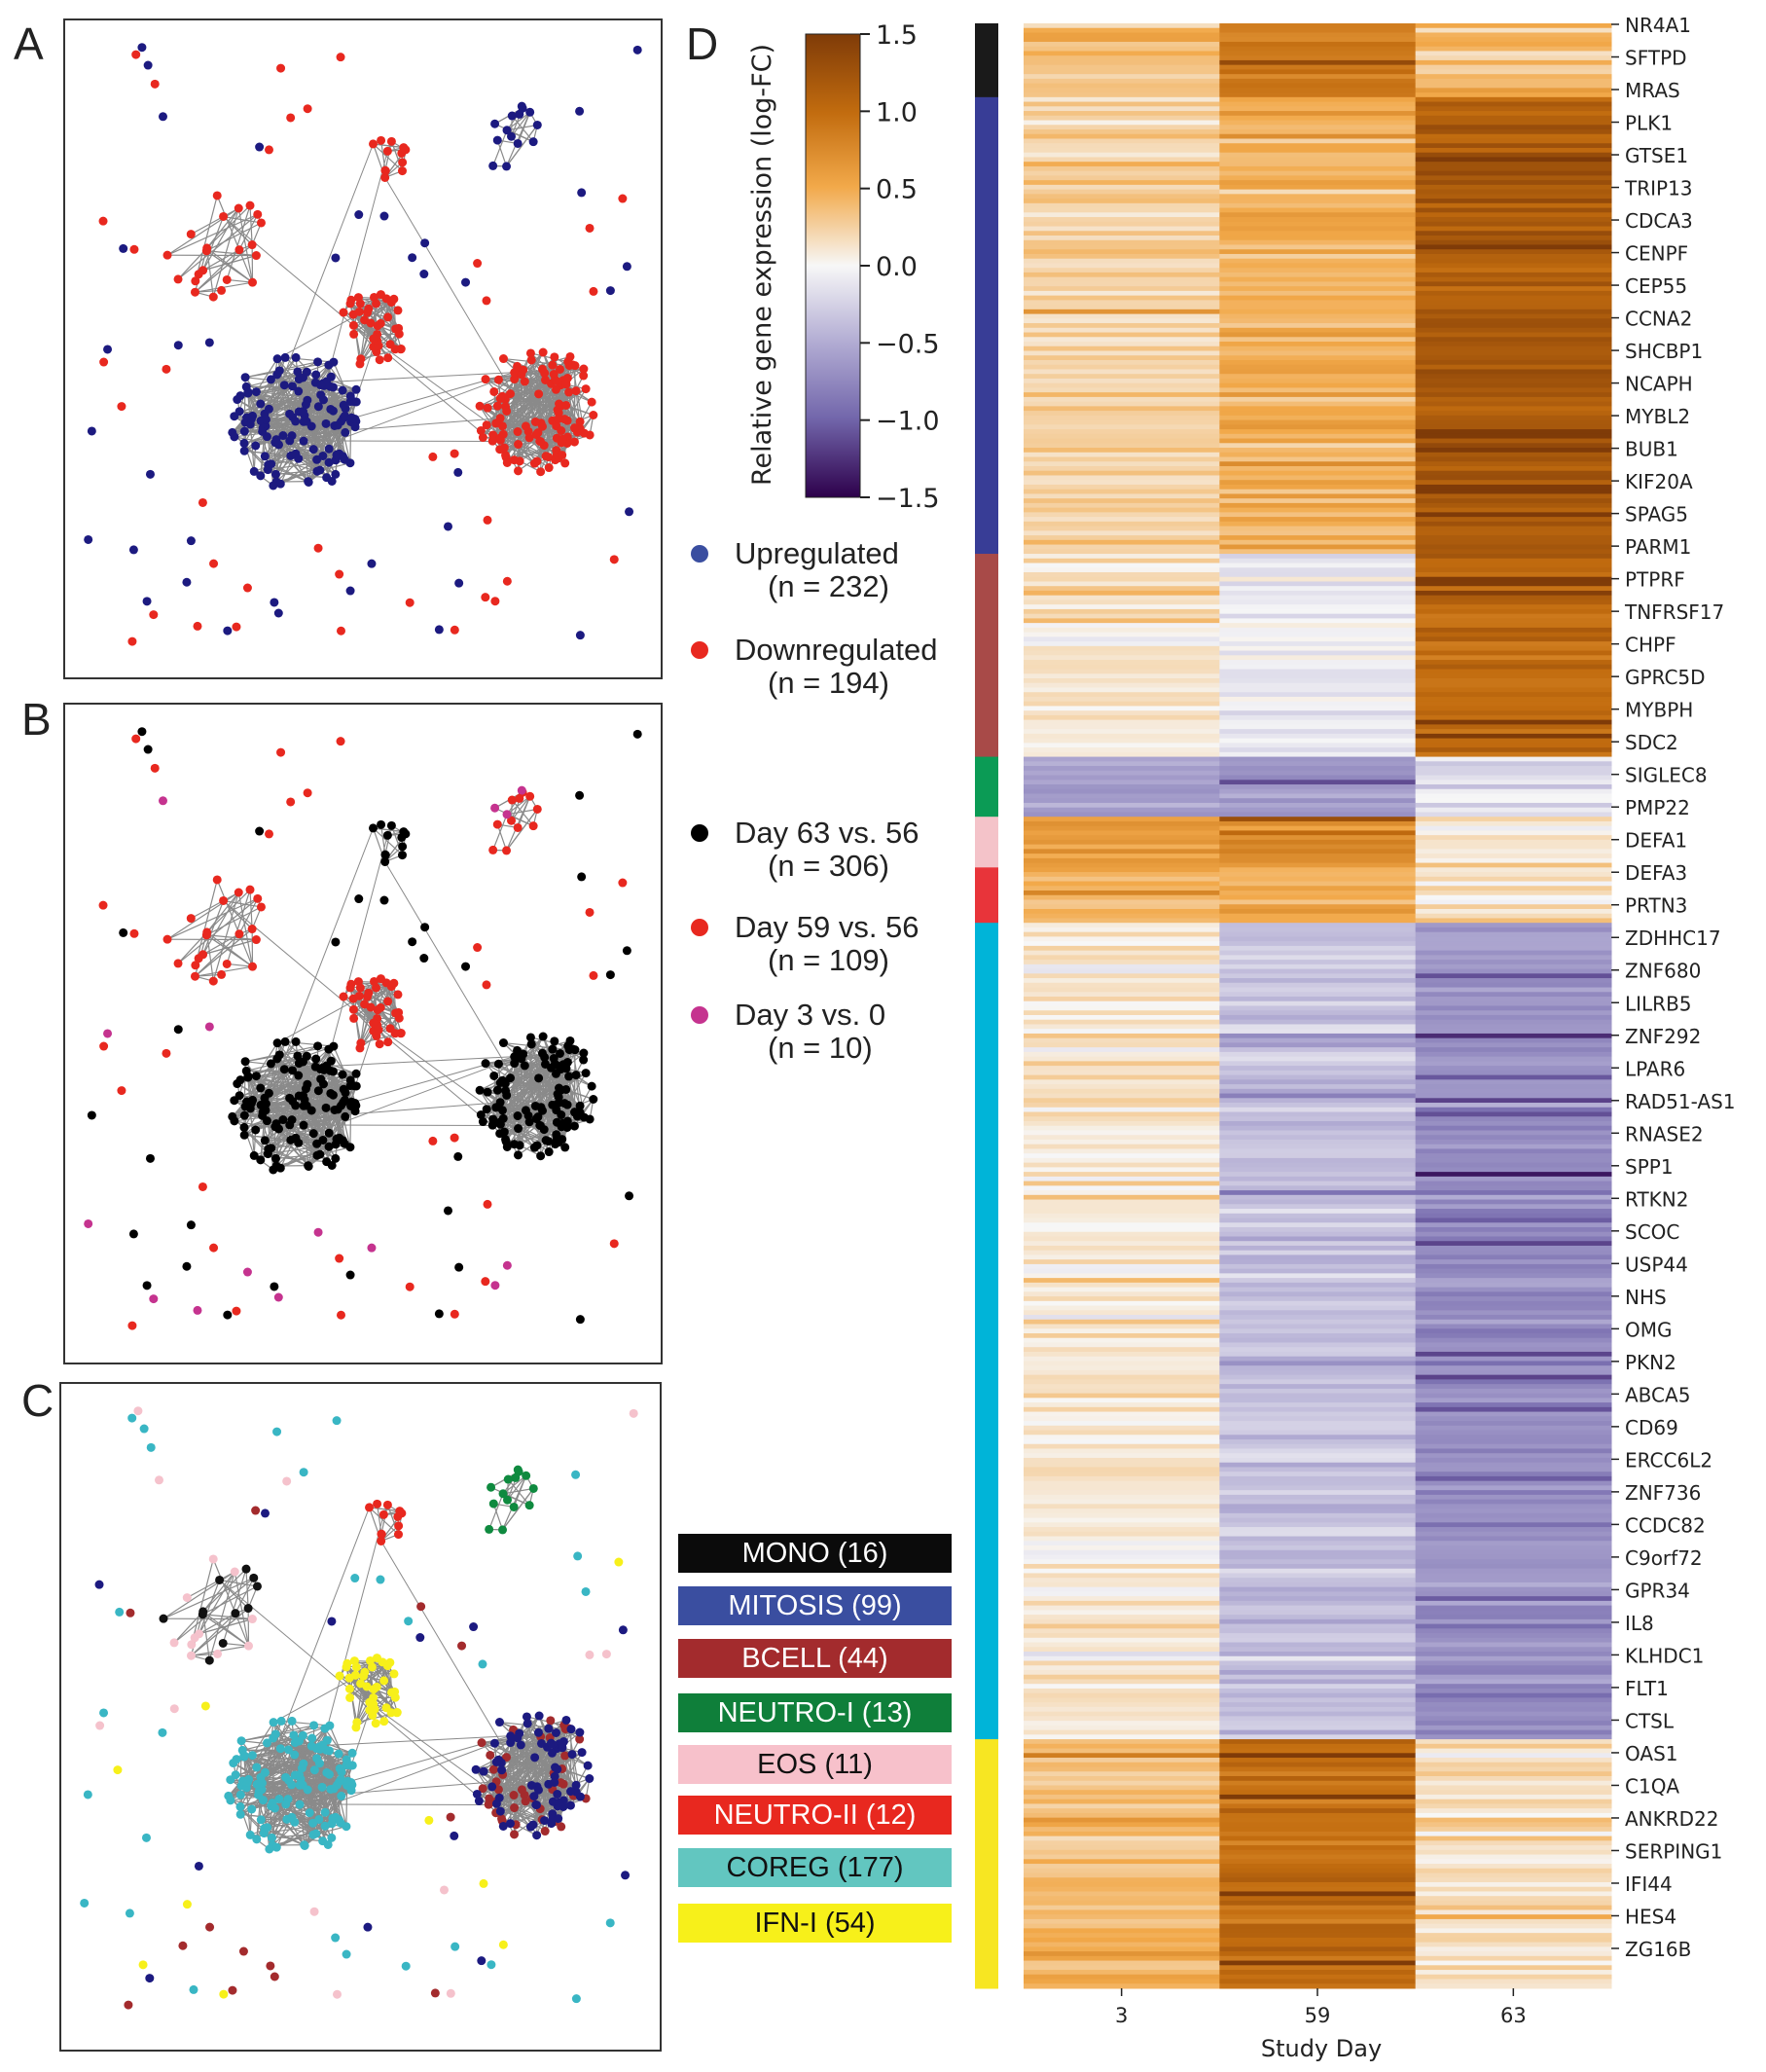  Describe the element at coordinates (987, 1864) in the screenshot. I see `module-strip-ifn-i` at that location.